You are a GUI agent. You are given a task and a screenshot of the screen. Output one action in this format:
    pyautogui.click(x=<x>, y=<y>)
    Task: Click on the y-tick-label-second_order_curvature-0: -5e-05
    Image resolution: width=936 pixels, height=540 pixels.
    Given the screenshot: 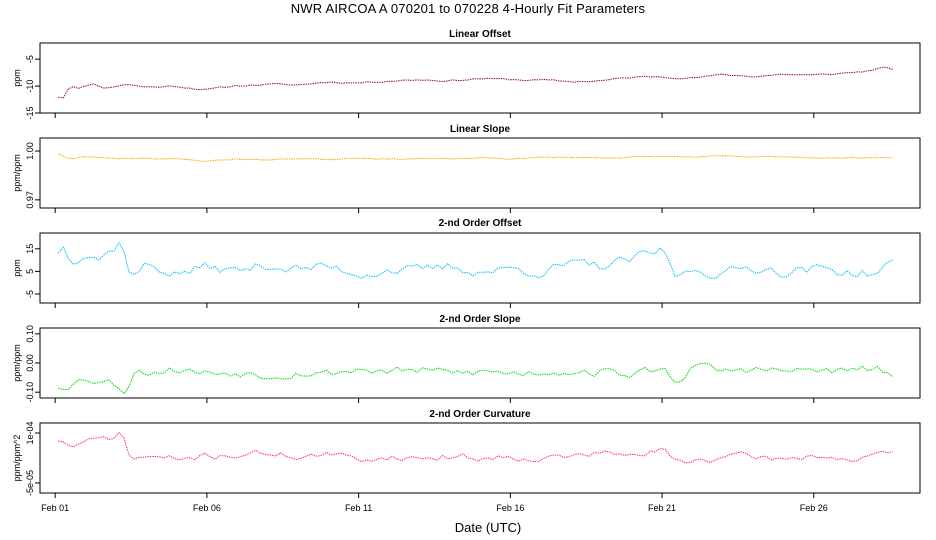 What is the action you would take?
    pyautogui.click(x=30, y=483)
    